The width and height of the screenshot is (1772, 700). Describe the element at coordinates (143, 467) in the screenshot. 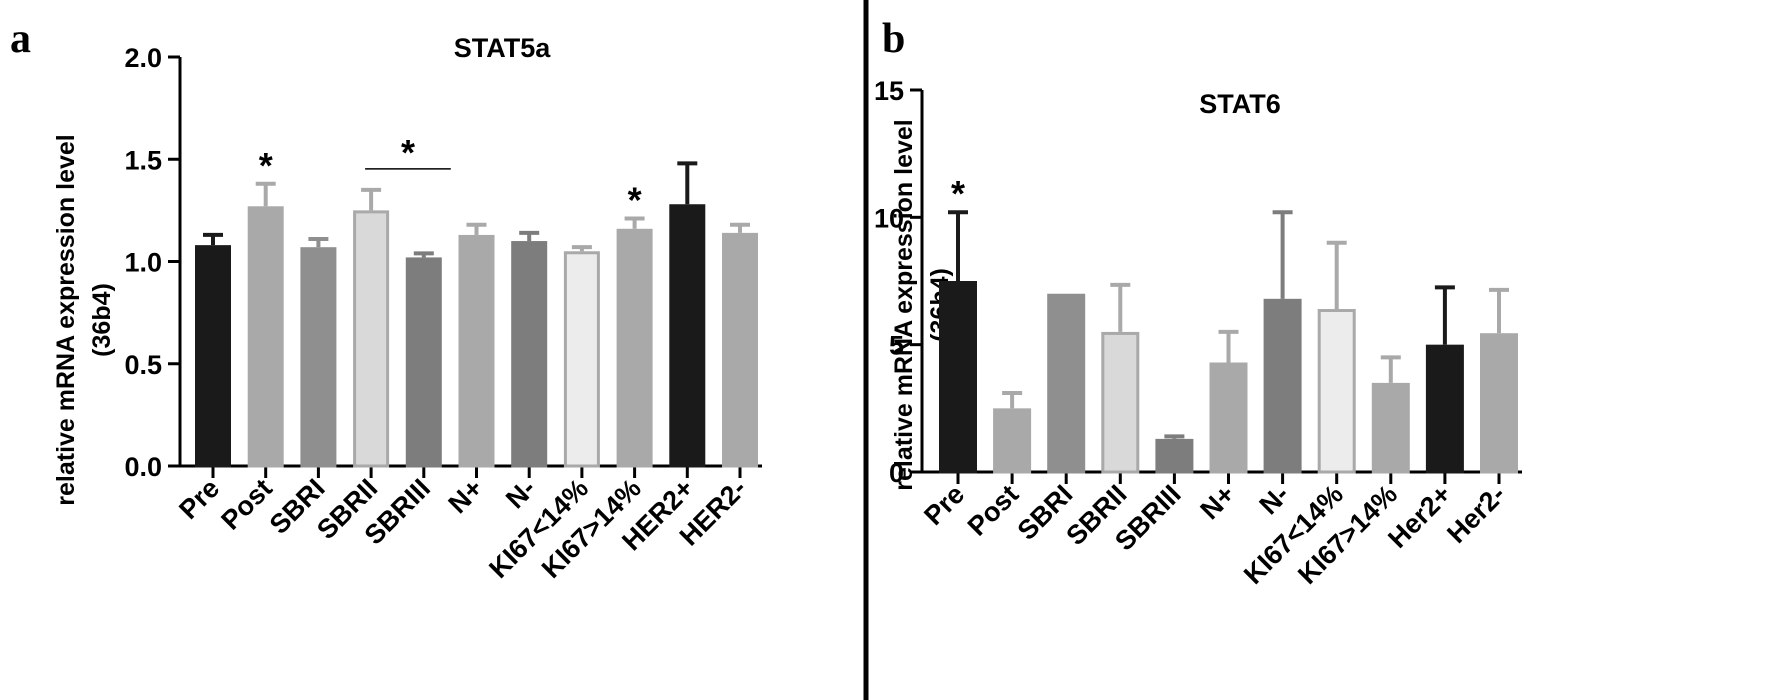

I see `y-tick-label: 0.0` at that location.